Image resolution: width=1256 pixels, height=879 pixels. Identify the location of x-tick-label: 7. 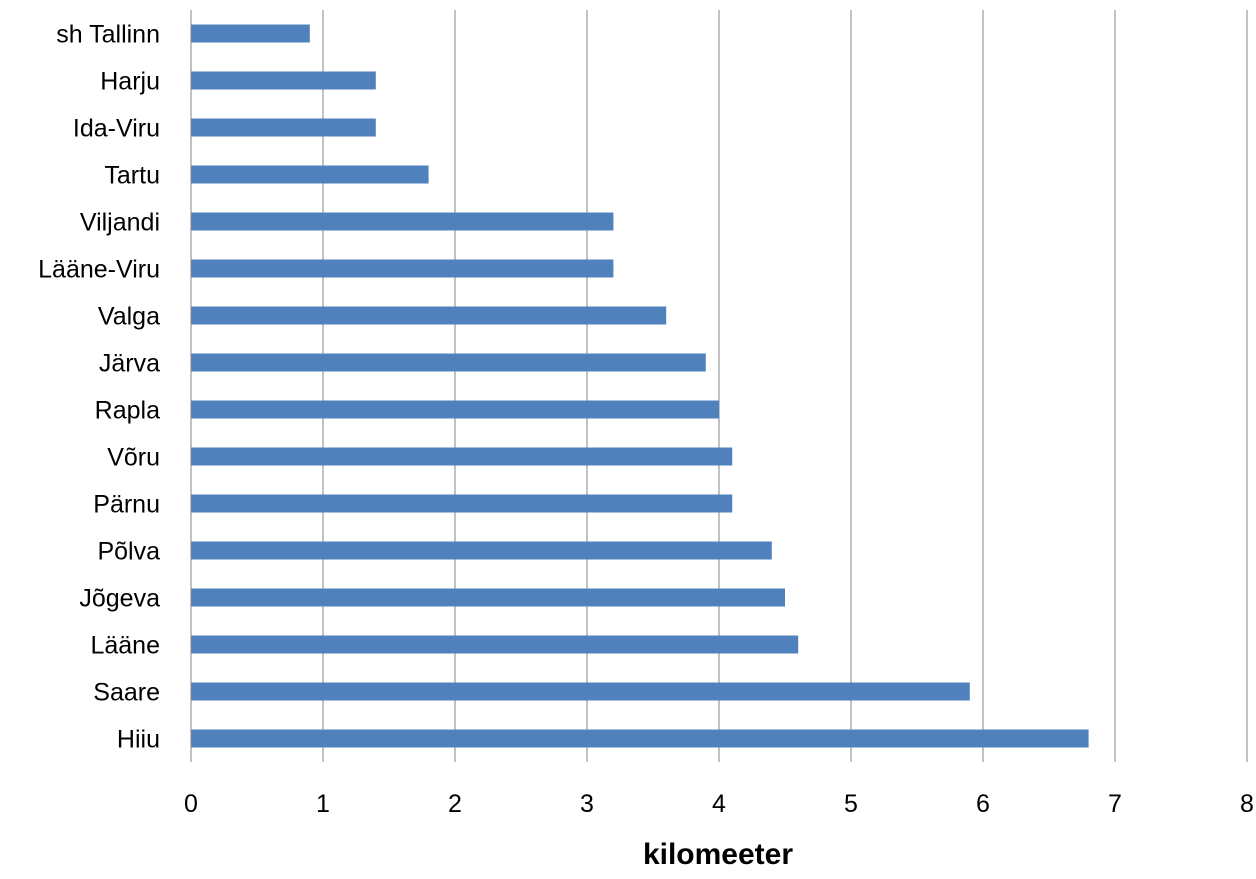
(1115, 804).